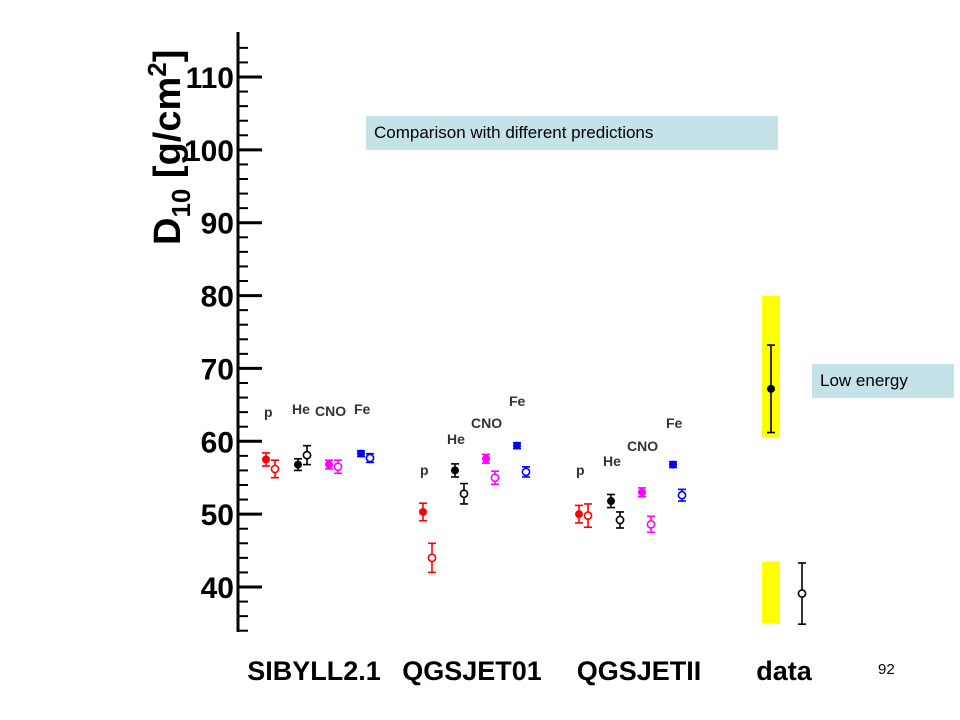  What do you see at coordinates (572, 133) in the screenshot?
I see `comparison-callout: Comparison with different predictions` at bounding box center [572, 133].